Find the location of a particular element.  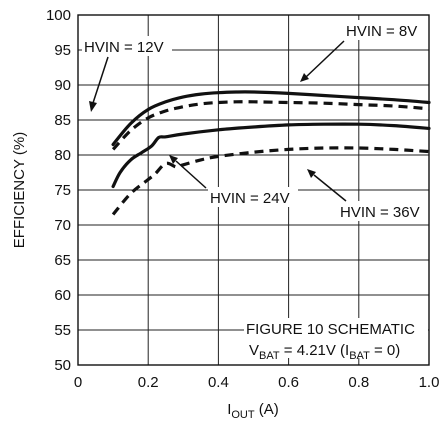

series-line-hvin-12v is located at coordinates (270, 125).